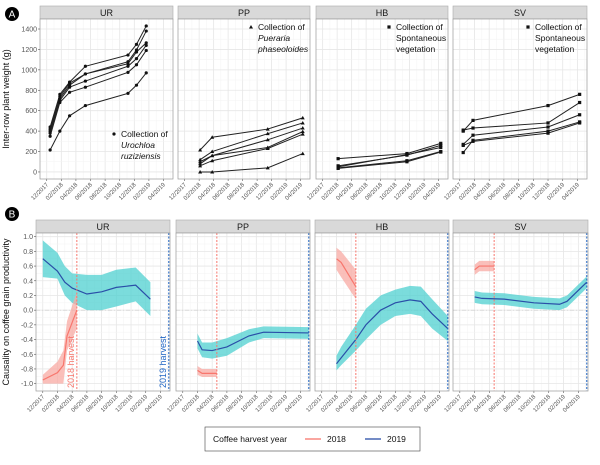 The height and width of the screenshot is (465, 600). Describe the element at coordinates (141, 156) in the screenshot. I see `annotation-text: ruziziensis` at that location.